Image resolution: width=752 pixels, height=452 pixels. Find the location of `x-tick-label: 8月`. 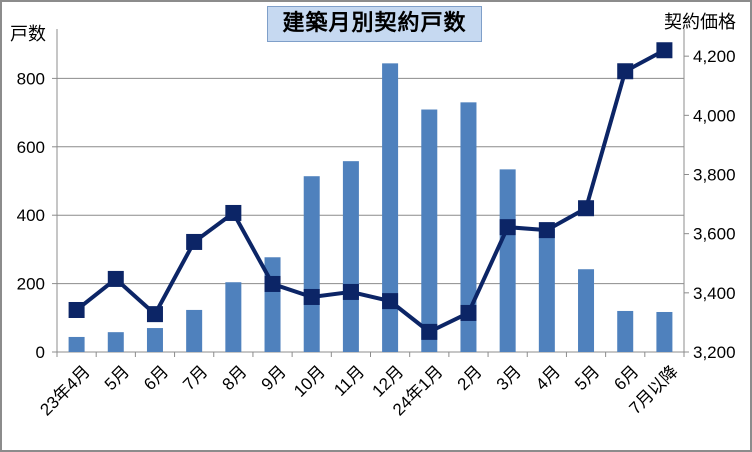

x-tick-label: 8月 is located at coordinates (235, 378).